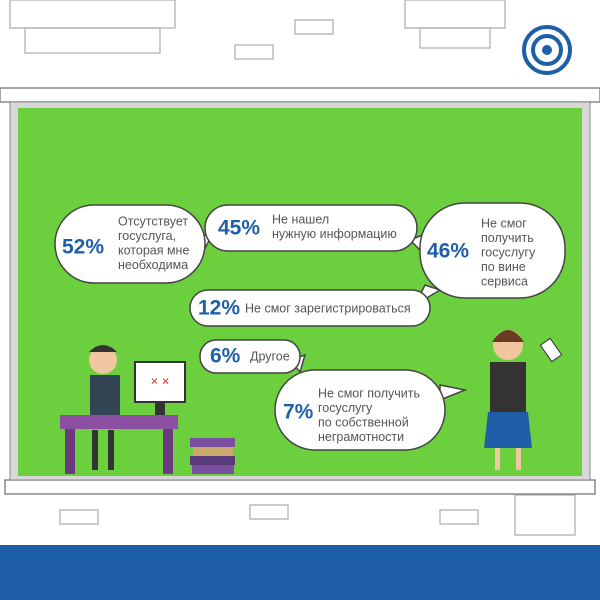  Describe the element at coordinates (503, 267) in the screenshot. I see `problem-text: по вине` at that location.